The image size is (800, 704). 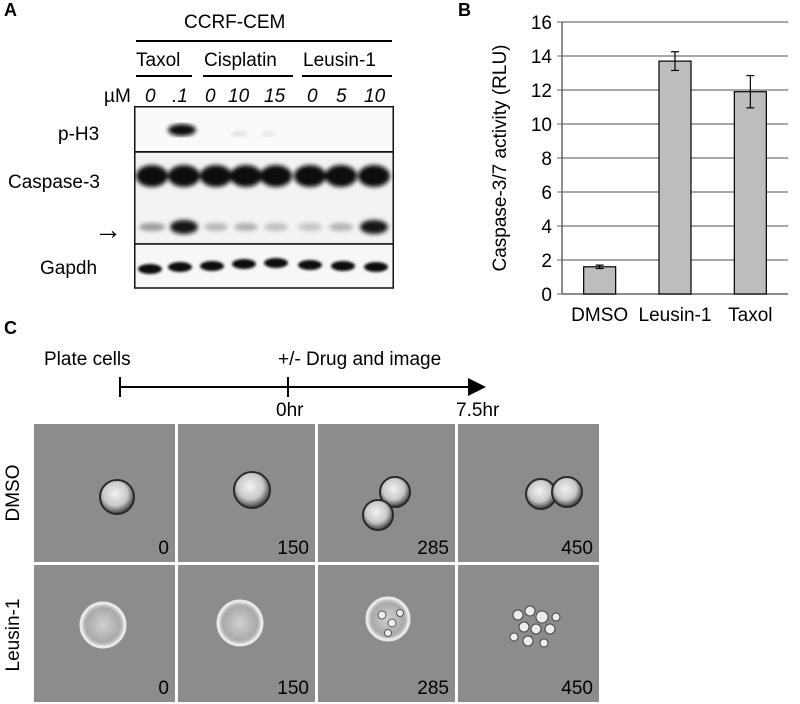 I want to click on x-tick-label: DMSO, so click(x=599, y=315).